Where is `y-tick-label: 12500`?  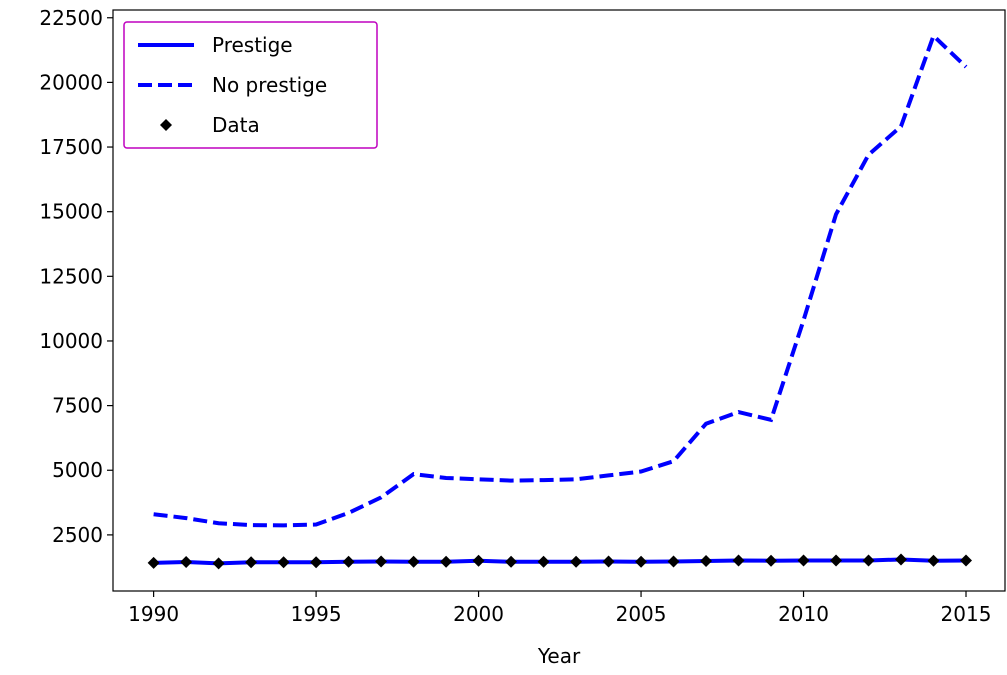
y-tick-label: 12500 is located at coordinates (71, 276).